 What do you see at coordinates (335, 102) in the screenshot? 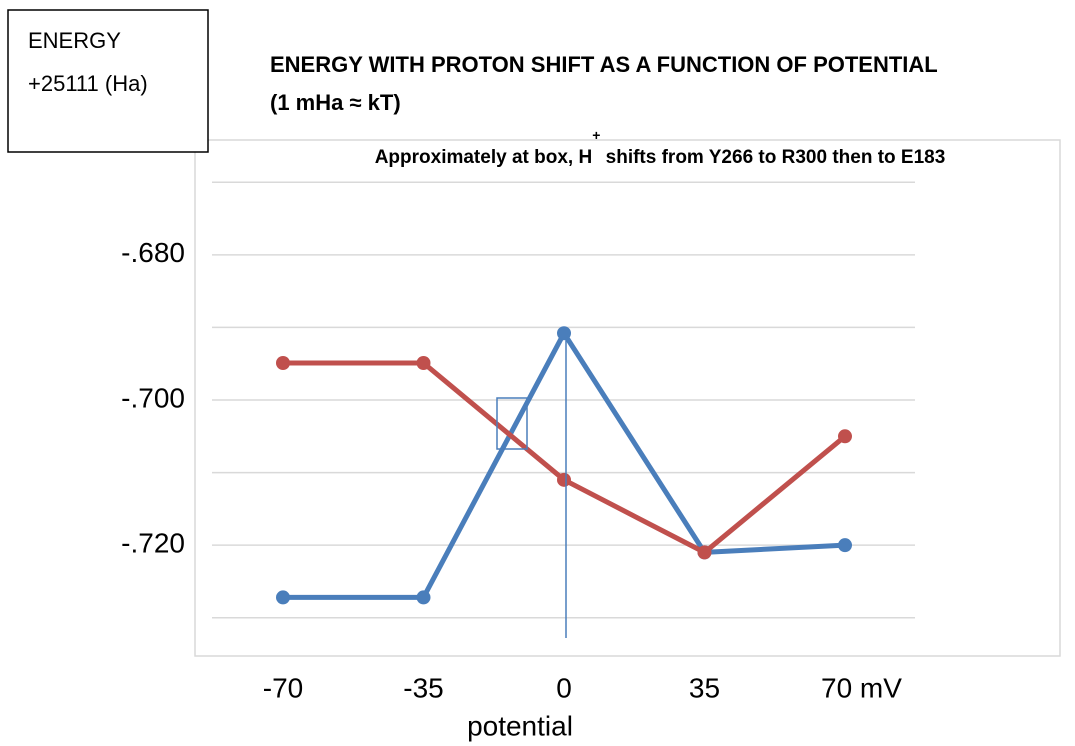
I see `chart-title: (1 mHa ≈ kT)` at bounding box center [335, 102].